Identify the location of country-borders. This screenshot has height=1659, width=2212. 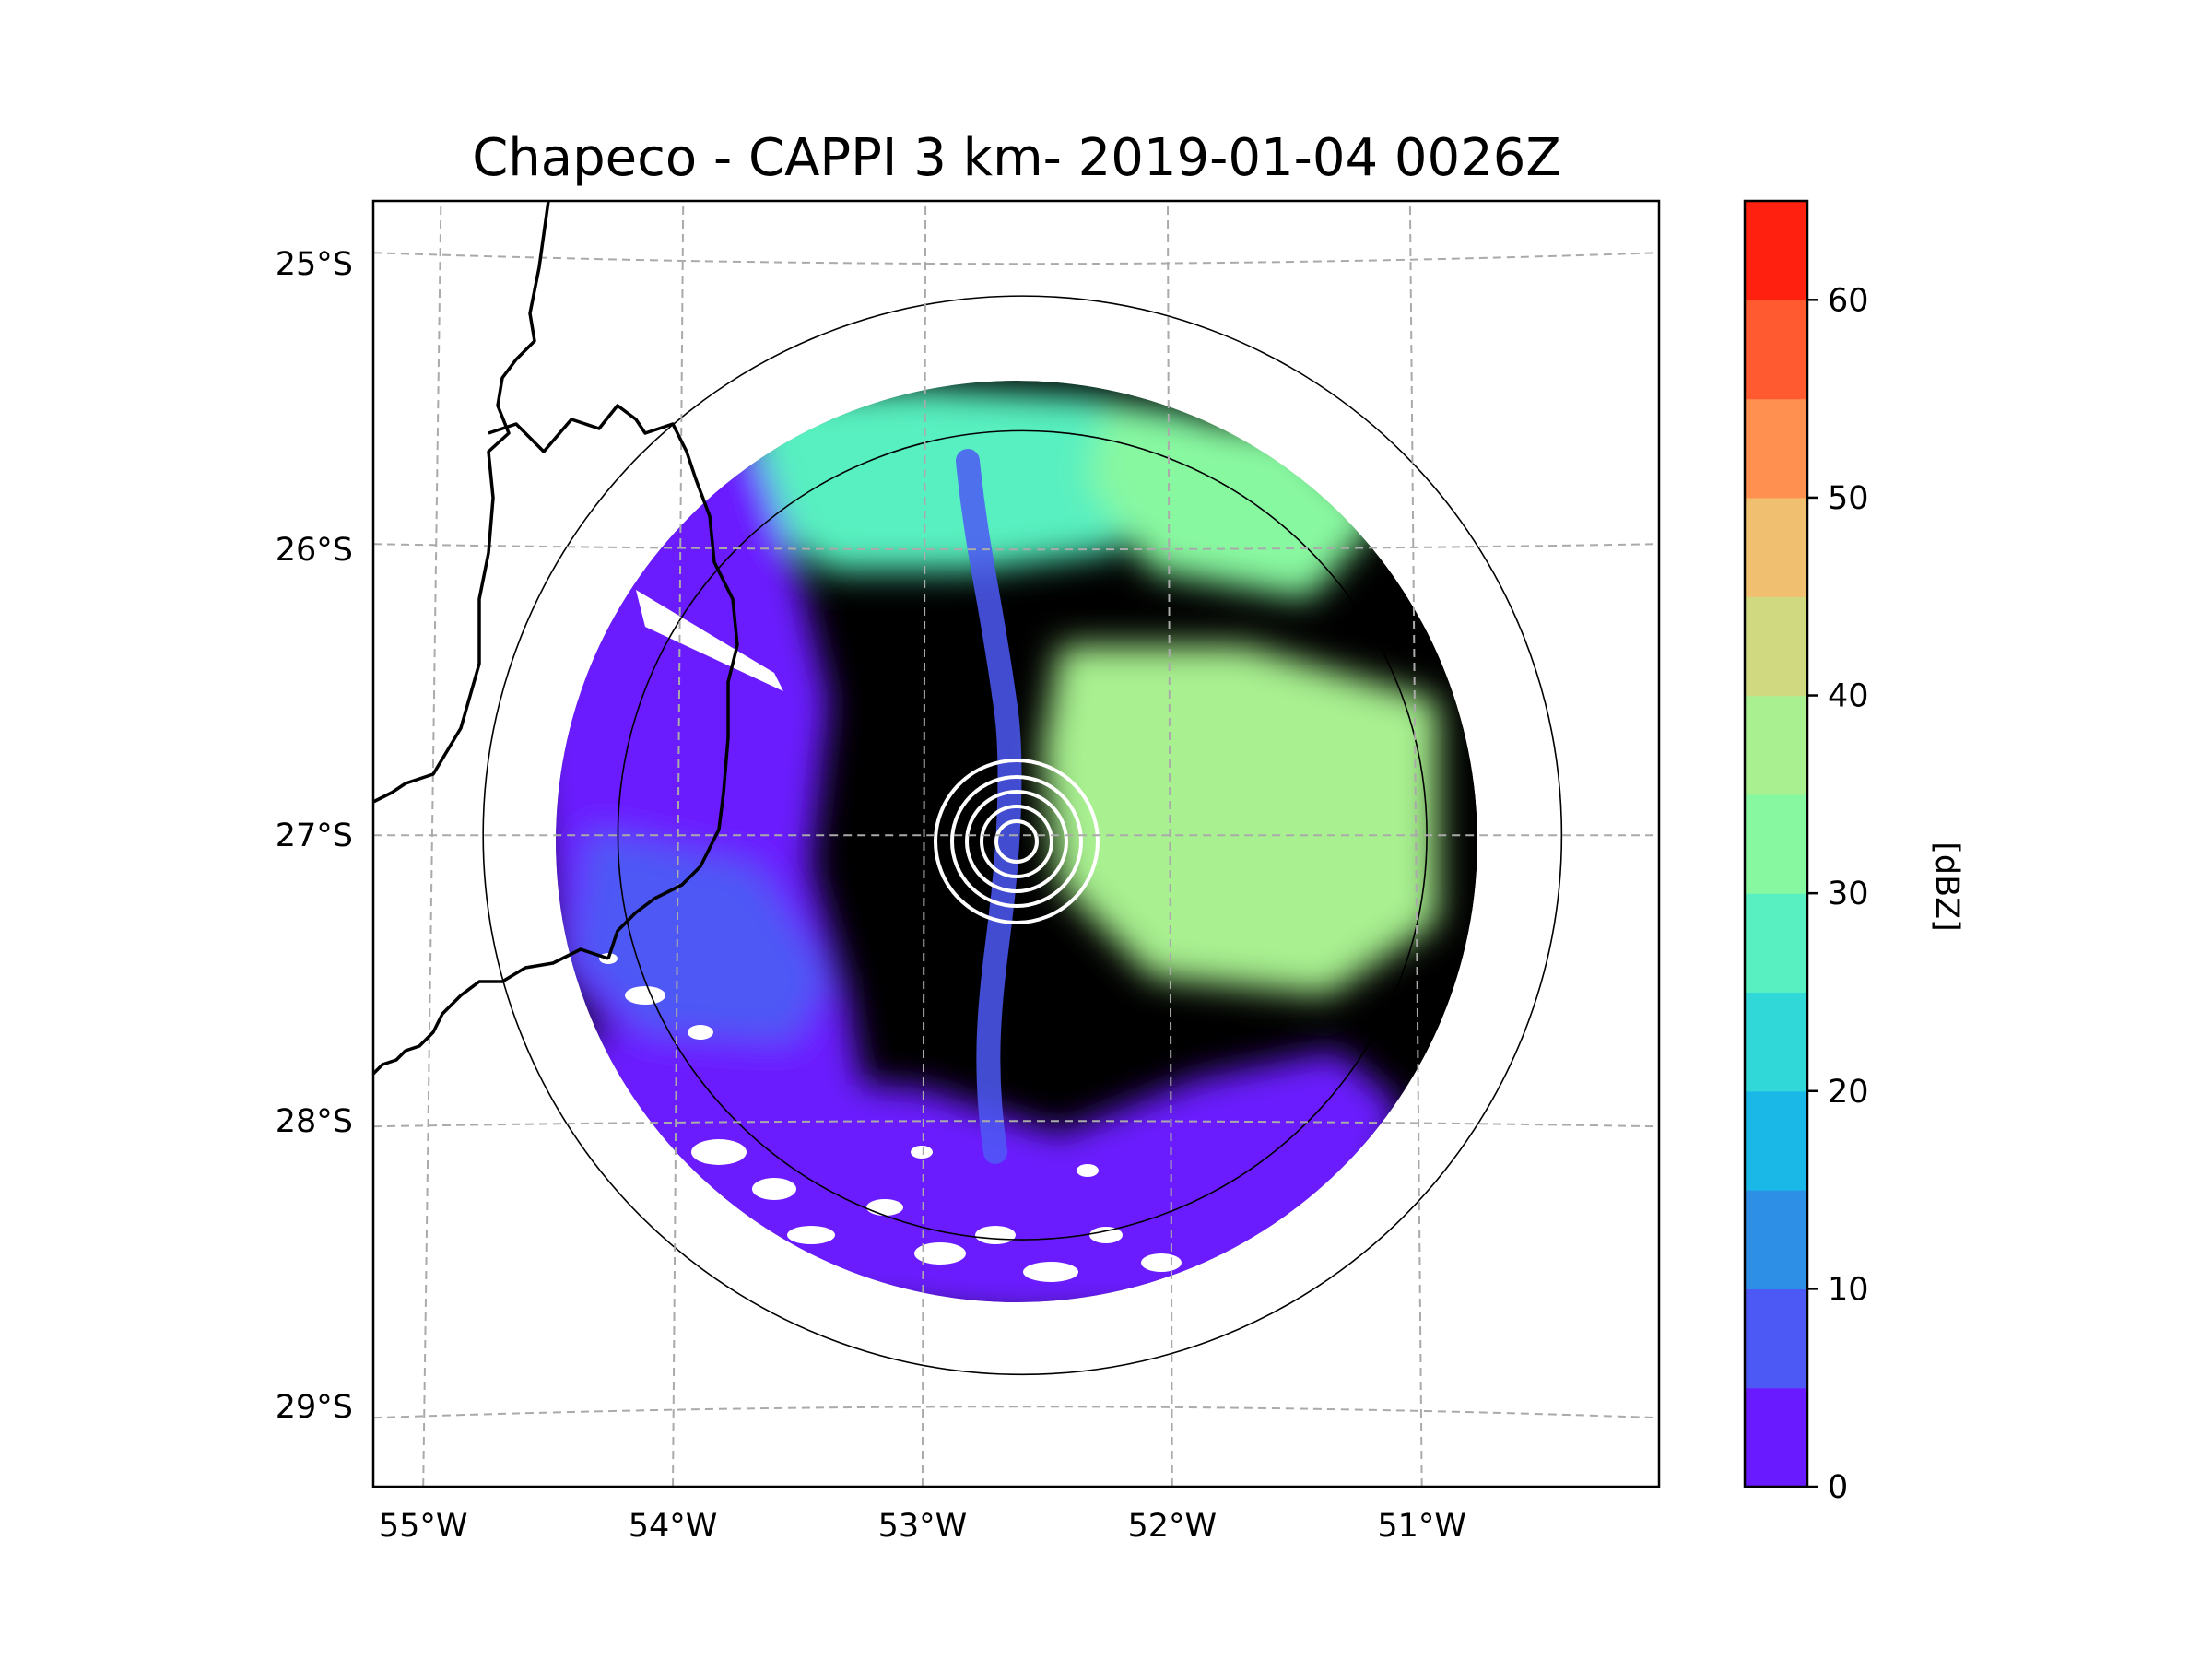
(556, 638).